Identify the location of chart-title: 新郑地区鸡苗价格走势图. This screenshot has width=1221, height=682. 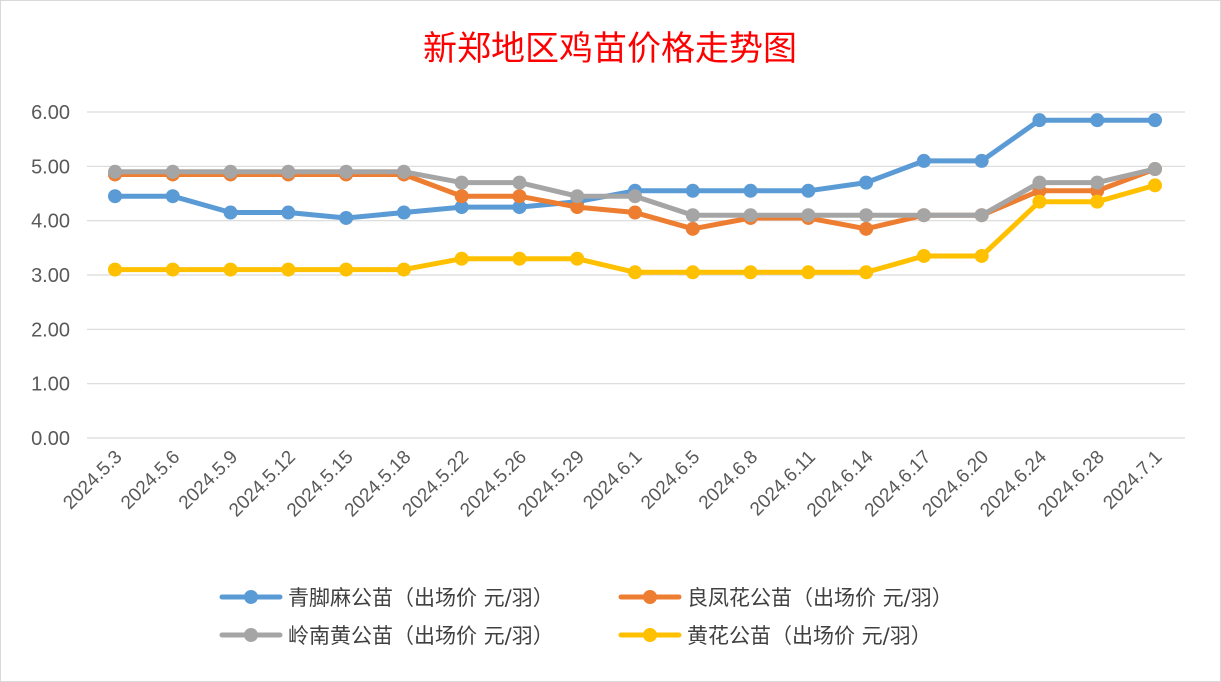
(610, 49).